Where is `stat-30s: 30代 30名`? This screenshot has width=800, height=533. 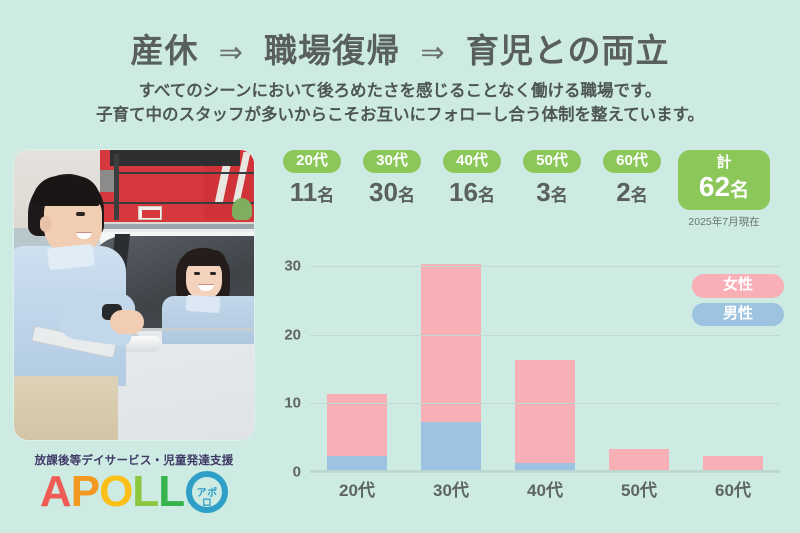
stat-30s: 30代 30名 is located at coordinates (392, 178).